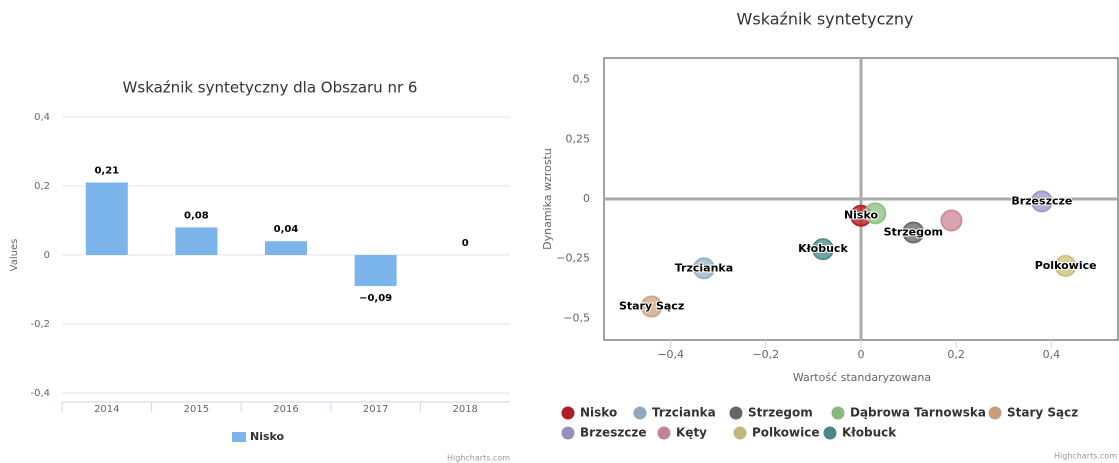  I want to click on x-axis-title: Wartość standaryzowana, so click(862, 377).